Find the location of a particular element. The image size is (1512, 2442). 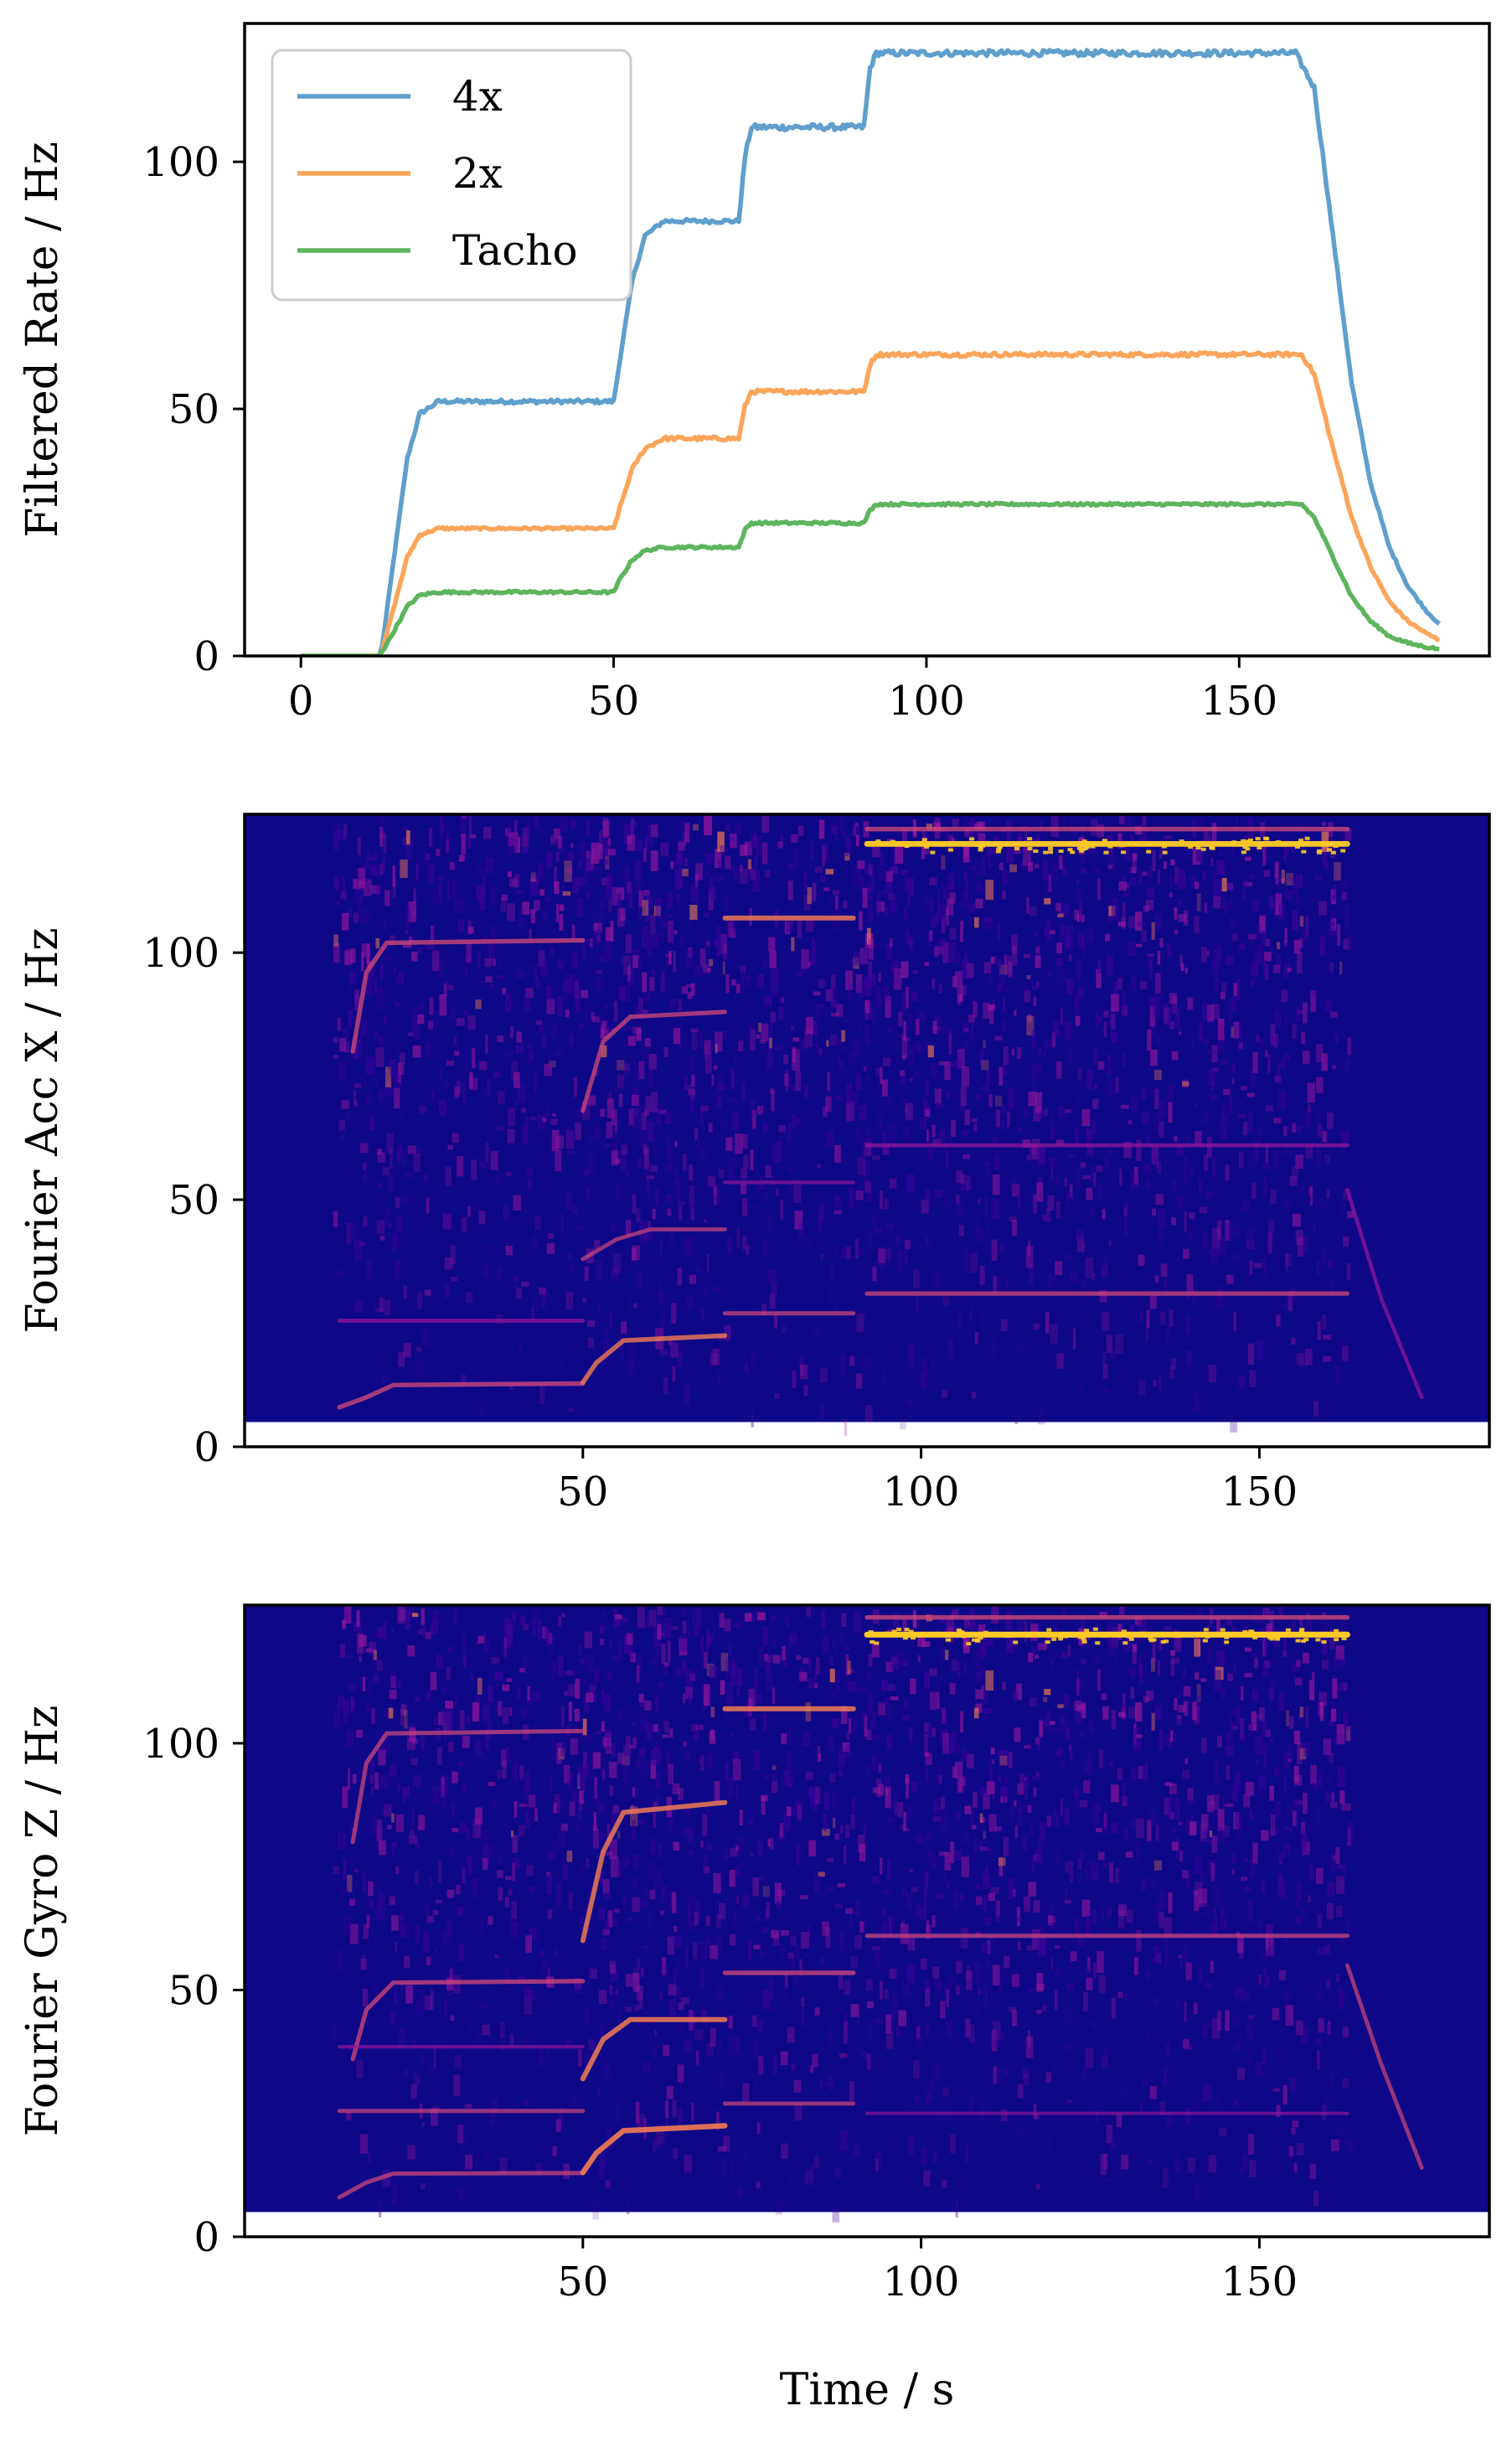

legend-label: 2x is located at coordinates (477, 173).